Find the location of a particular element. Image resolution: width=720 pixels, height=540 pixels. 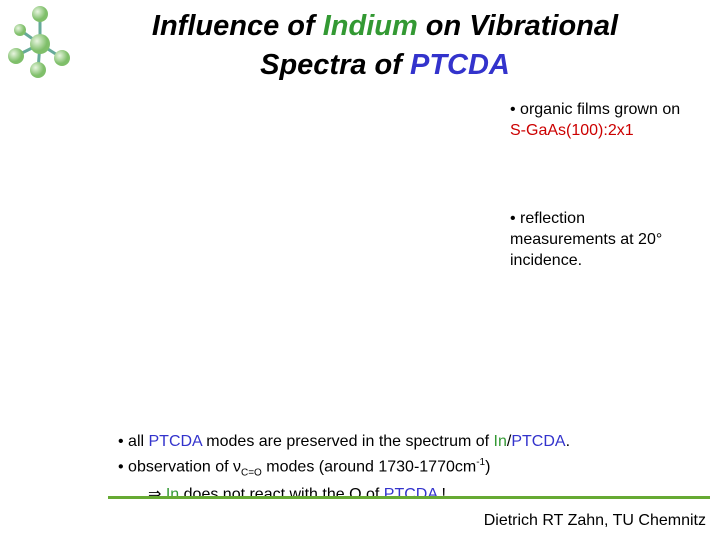

text: modes are preserved in the spectrum of is located at coordinates (347, 441).